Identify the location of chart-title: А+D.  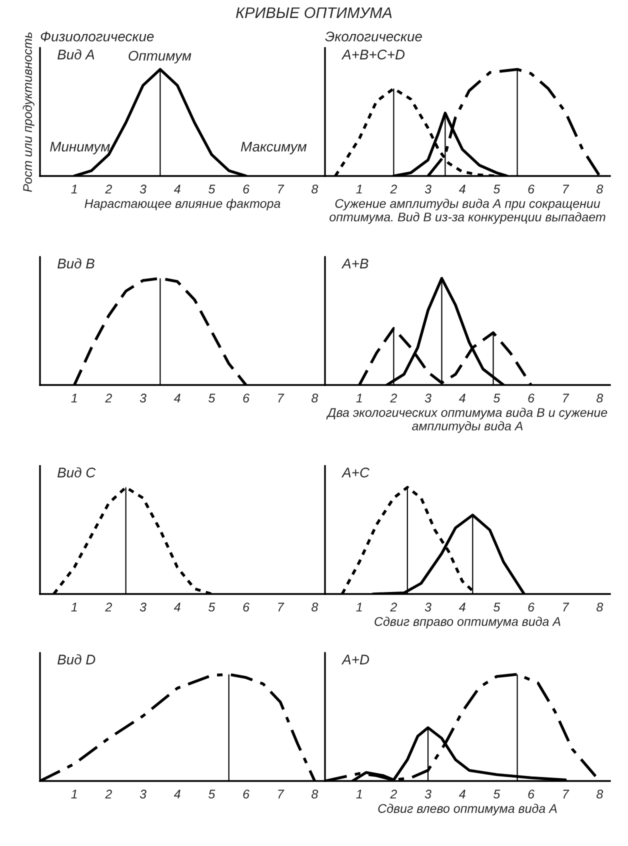
(355, 659).